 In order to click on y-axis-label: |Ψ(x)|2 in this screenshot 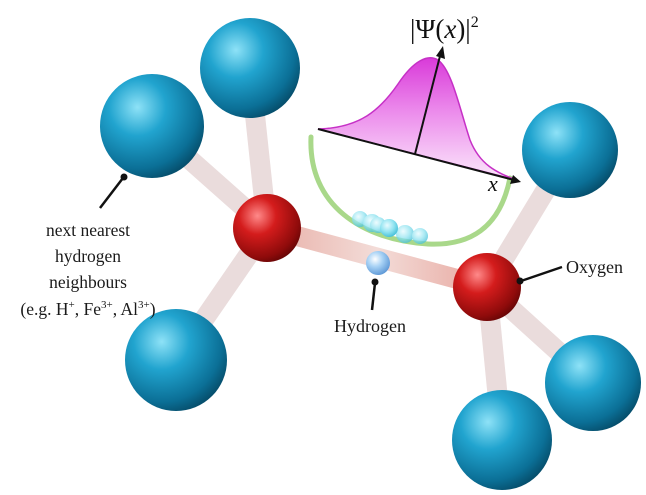, I will do `click(444, 29)`.